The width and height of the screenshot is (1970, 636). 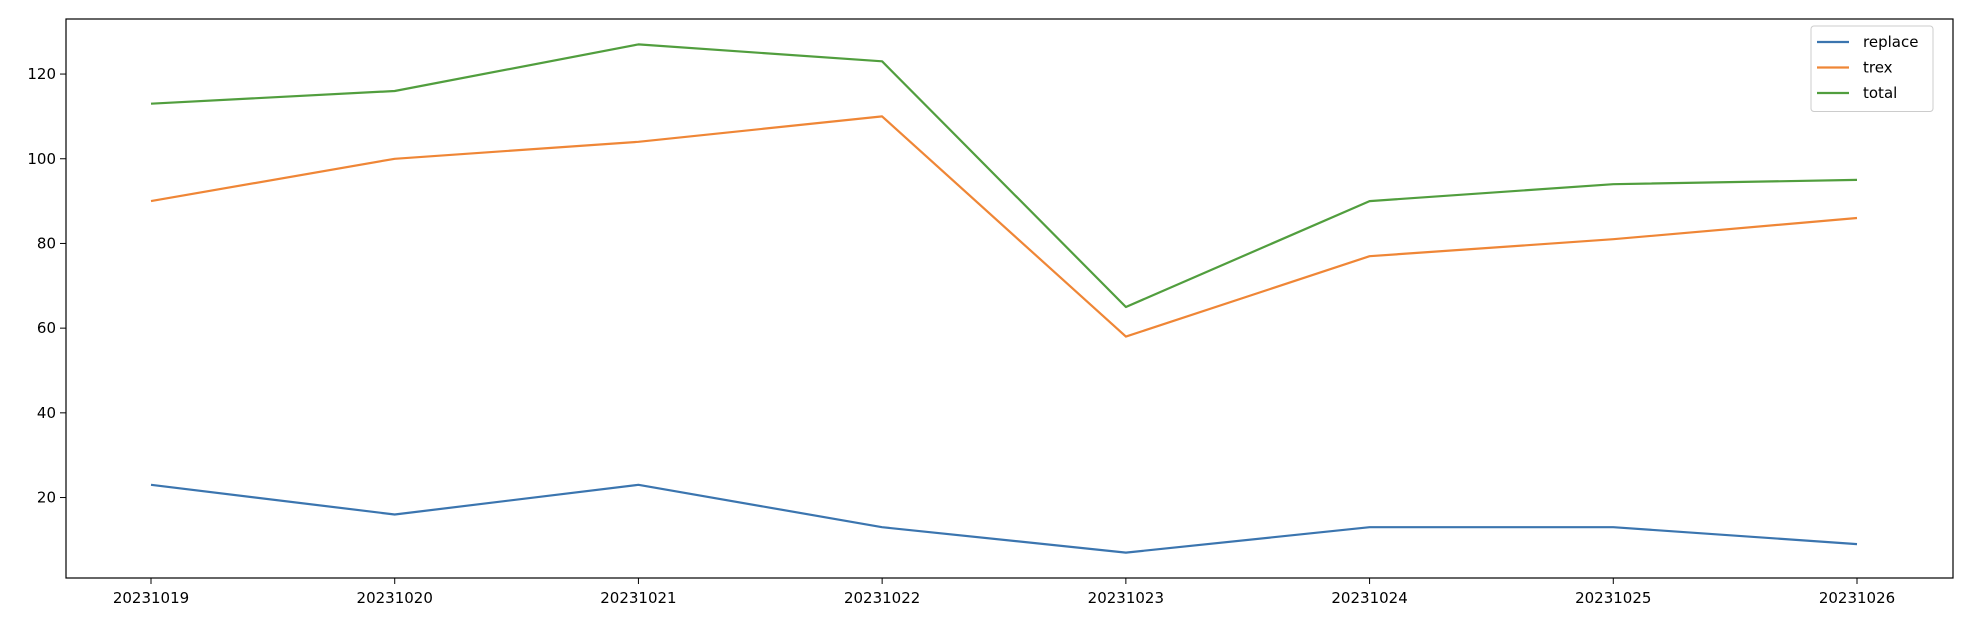 I want to click on x-tick-label: 20231020, so click(x=395, y=598).